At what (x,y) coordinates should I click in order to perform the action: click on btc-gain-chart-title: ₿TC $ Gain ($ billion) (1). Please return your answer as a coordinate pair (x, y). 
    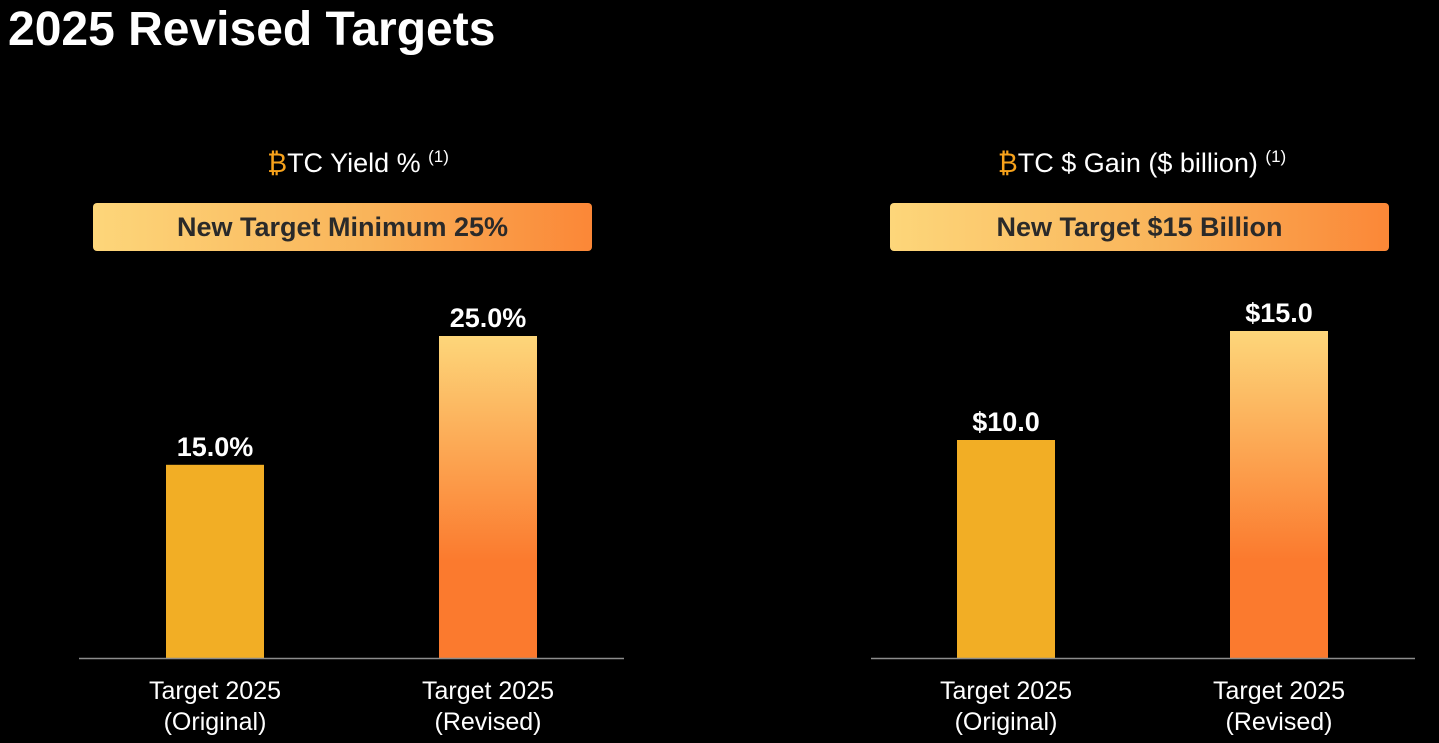
    Looking at the image, I should click on (1115, 163).